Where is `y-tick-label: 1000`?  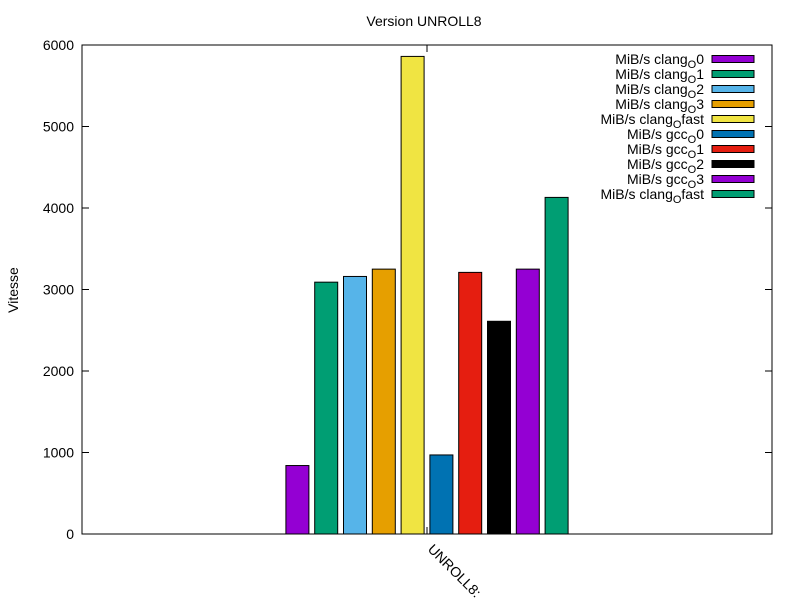 y-tick-label: 1000 is located at coordinates (58, 453).